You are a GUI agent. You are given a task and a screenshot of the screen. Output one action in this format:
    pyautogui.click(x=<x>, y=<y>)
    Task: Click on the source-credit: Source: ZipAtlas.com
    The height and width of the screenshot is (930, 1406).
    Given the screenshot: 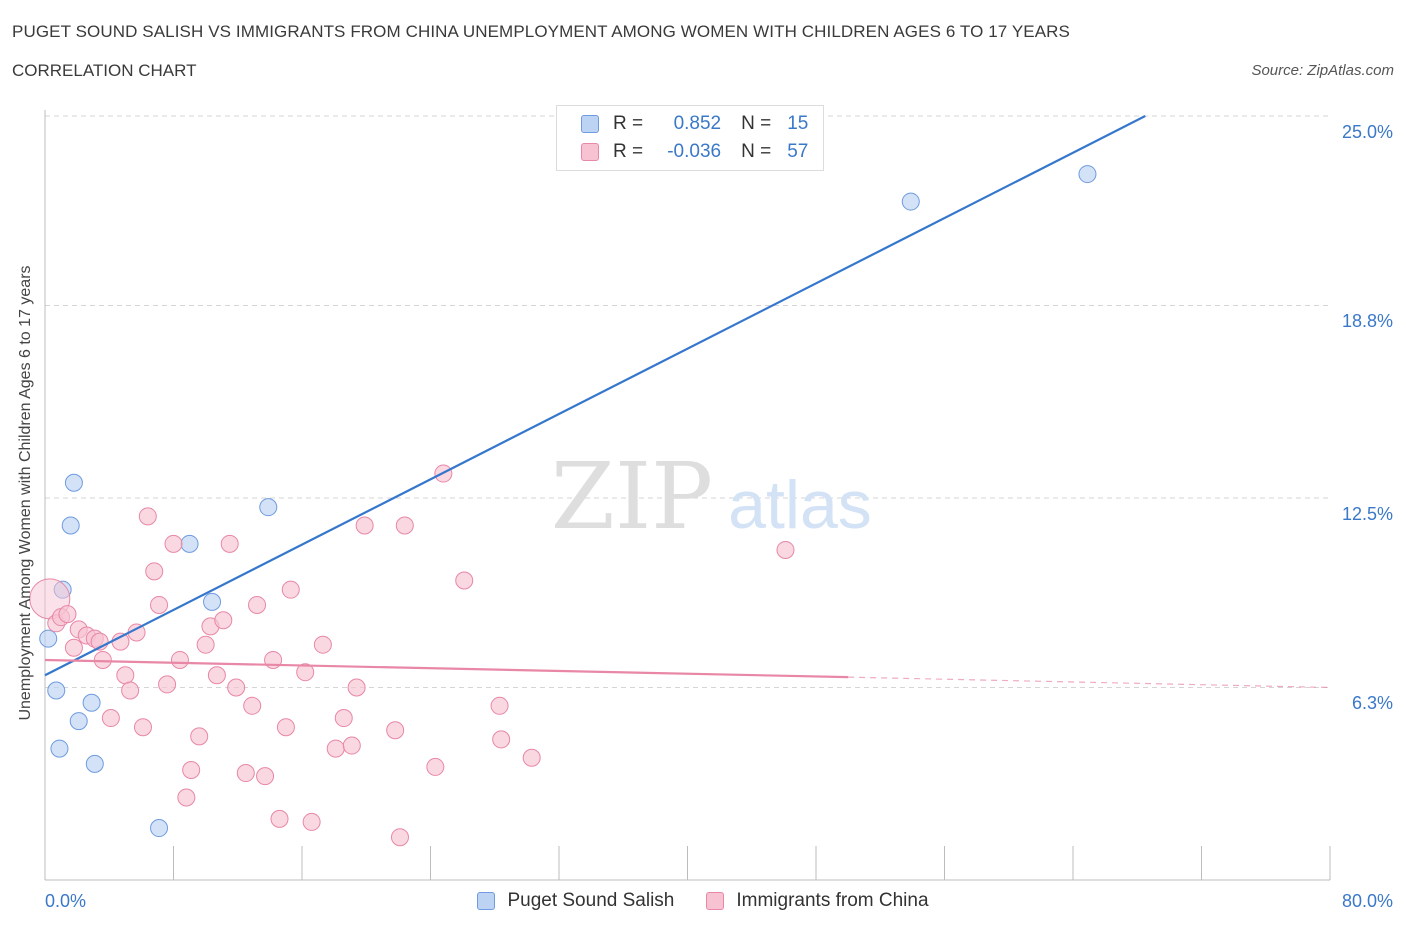 What is the action you would take?
    pyautogui.click(x=1322, y=70)
    